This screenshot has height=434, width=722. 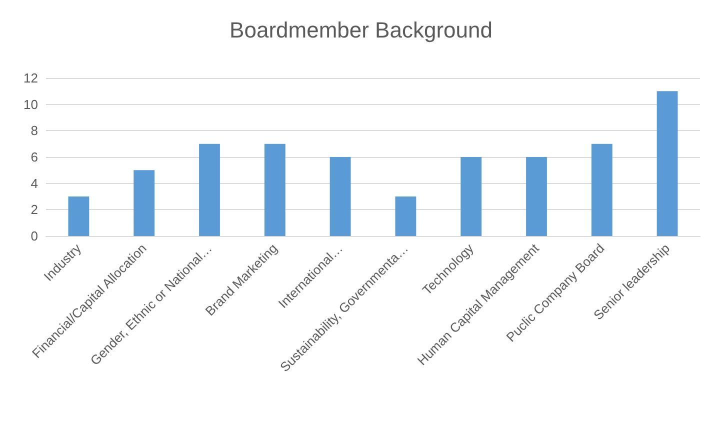 I want to click on y-tick-label: 10, so click(x=31, y=104).